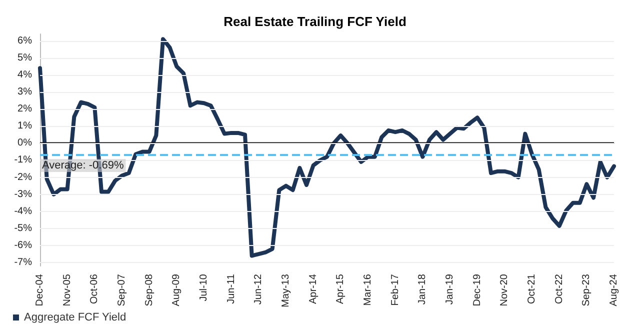  Describe the element at coordinates (23, 246) in the screenshot. I see `y-tick-label: -6%` at that location.